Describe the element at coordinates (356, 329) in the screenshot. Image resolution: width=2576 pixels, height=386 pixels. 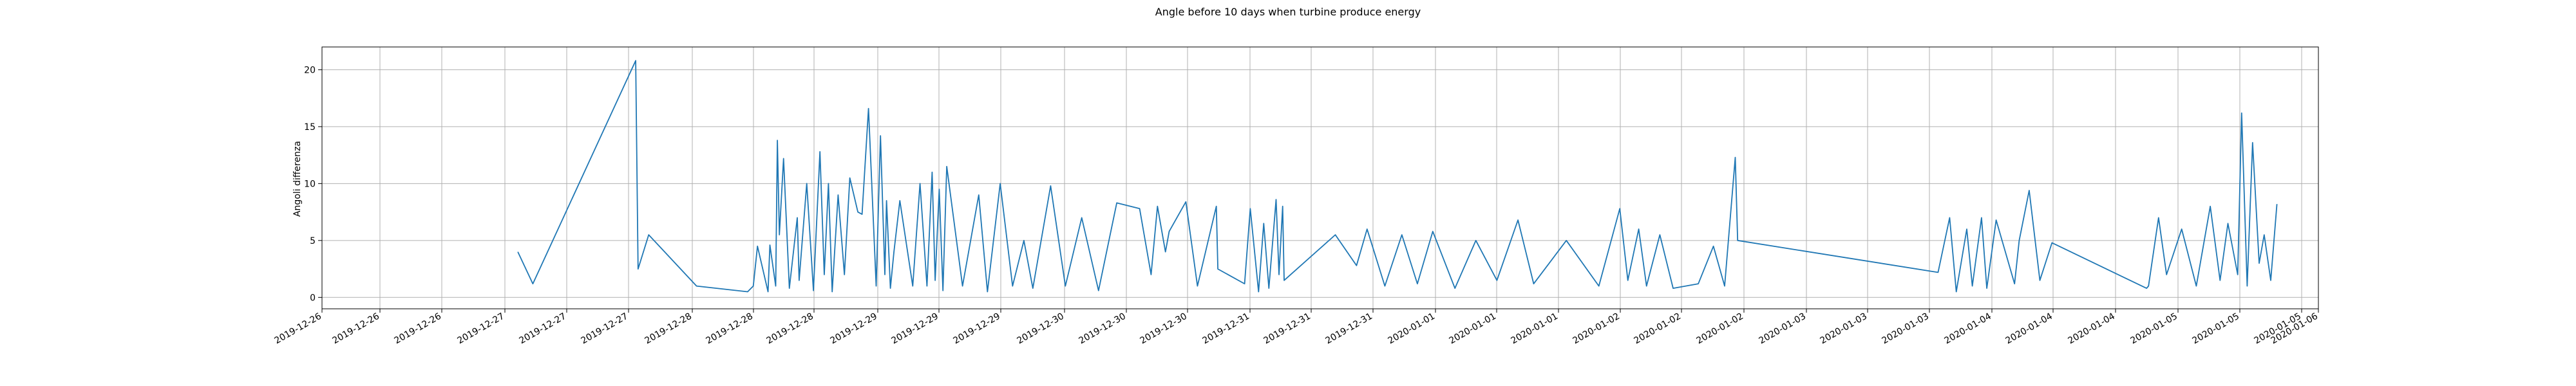
I see `x-tick-label-1: 2019-12-26` at that location.